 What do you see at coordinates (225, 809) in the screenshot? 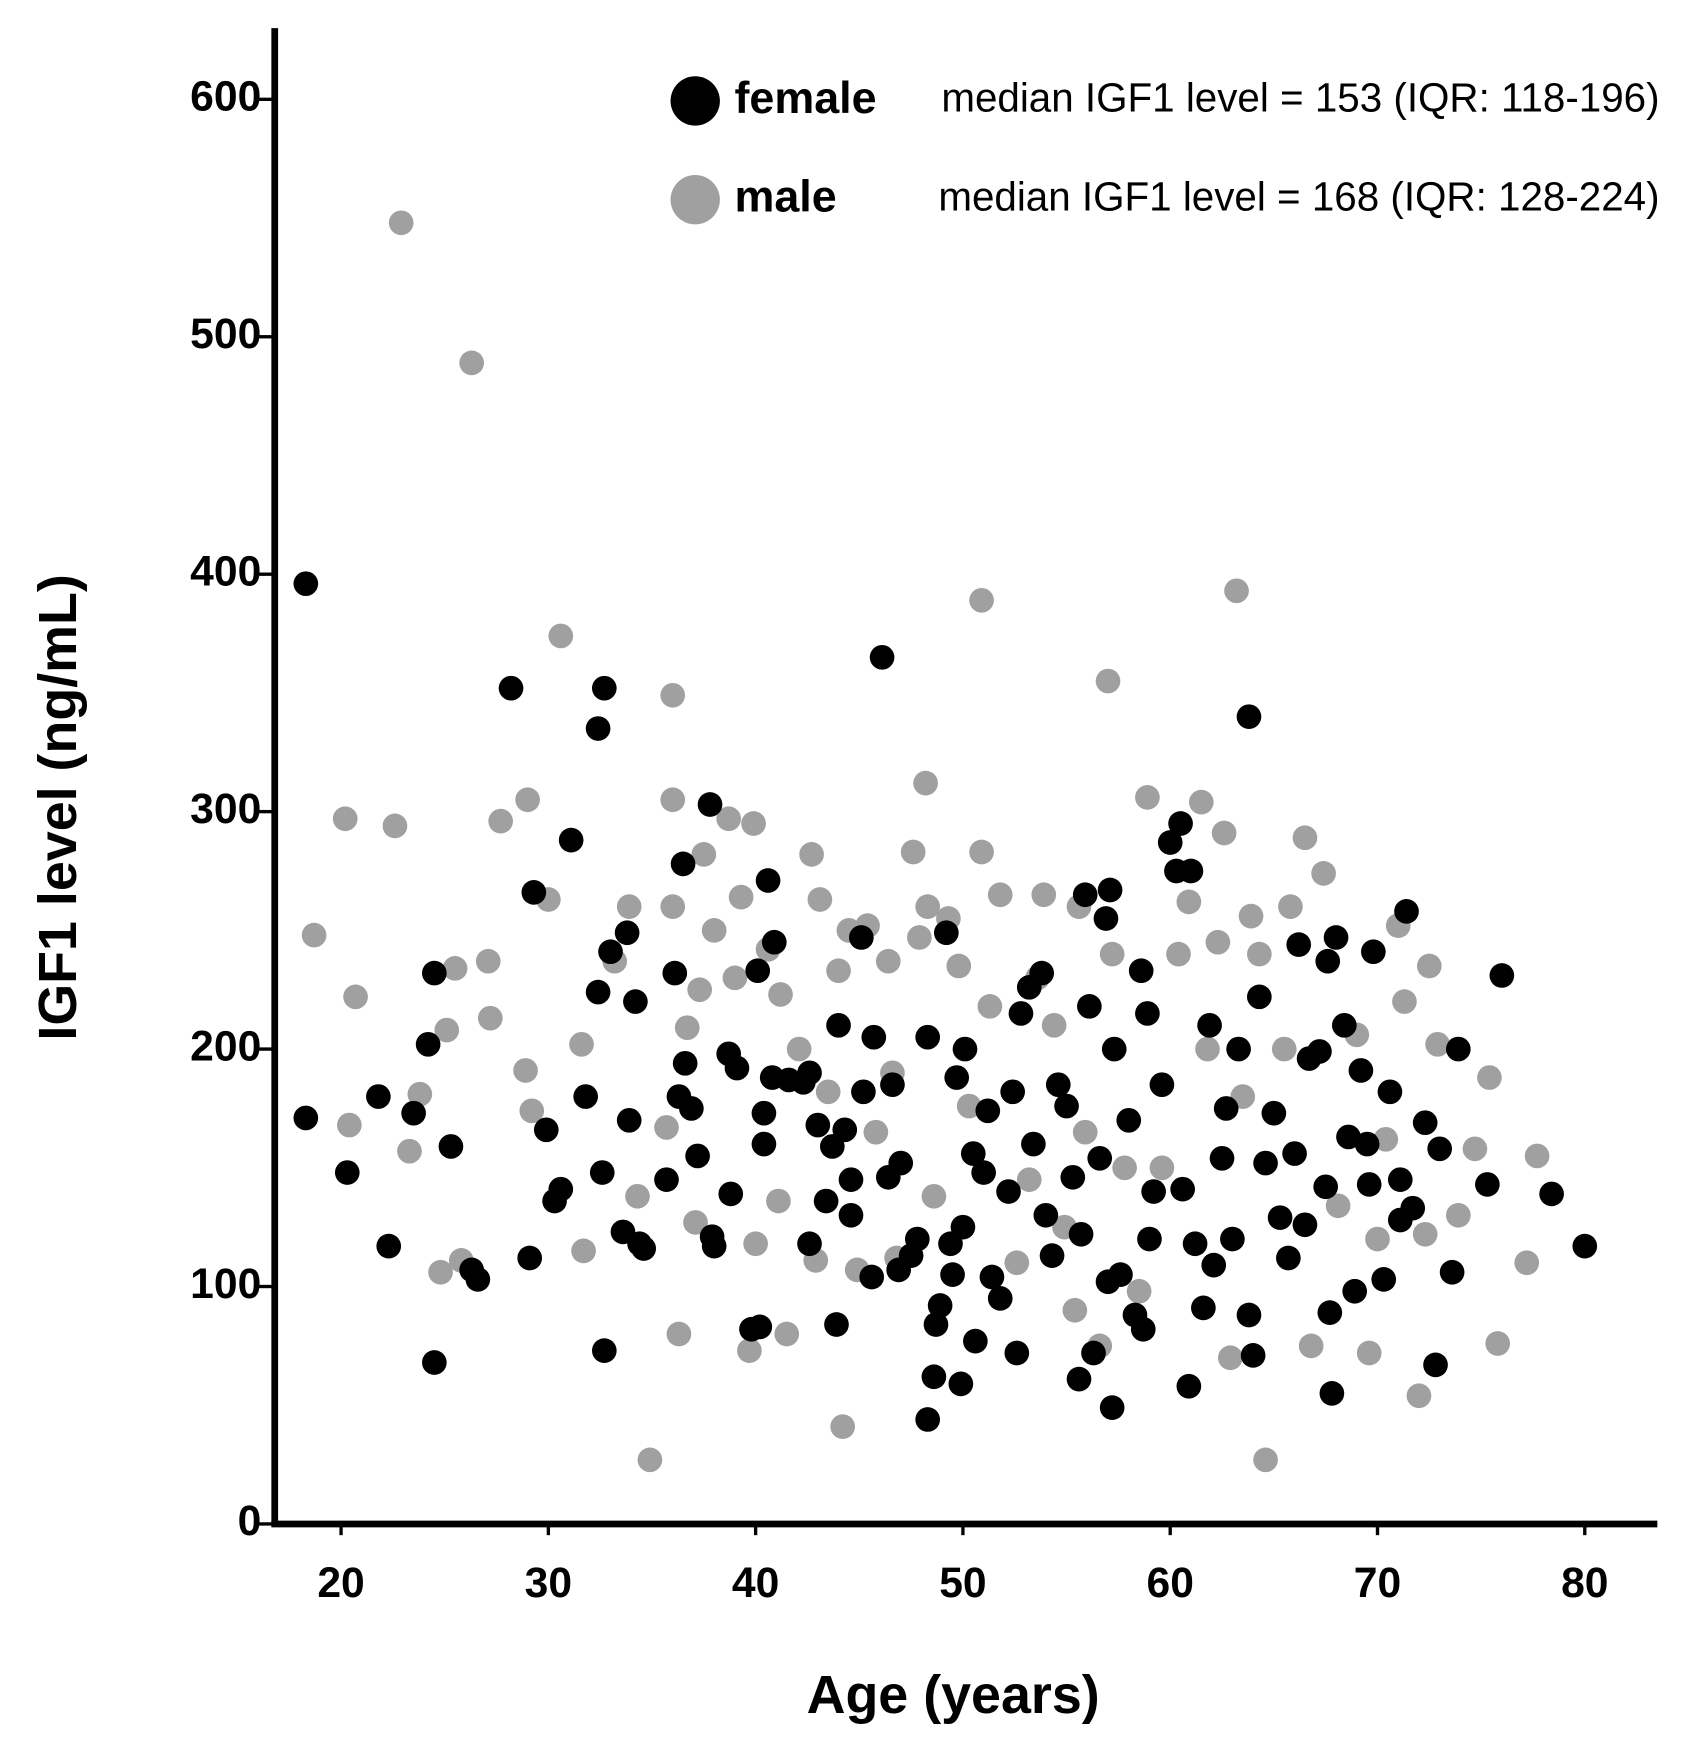
I see `y-tick-label: 300` at bounding box center [225, 809].